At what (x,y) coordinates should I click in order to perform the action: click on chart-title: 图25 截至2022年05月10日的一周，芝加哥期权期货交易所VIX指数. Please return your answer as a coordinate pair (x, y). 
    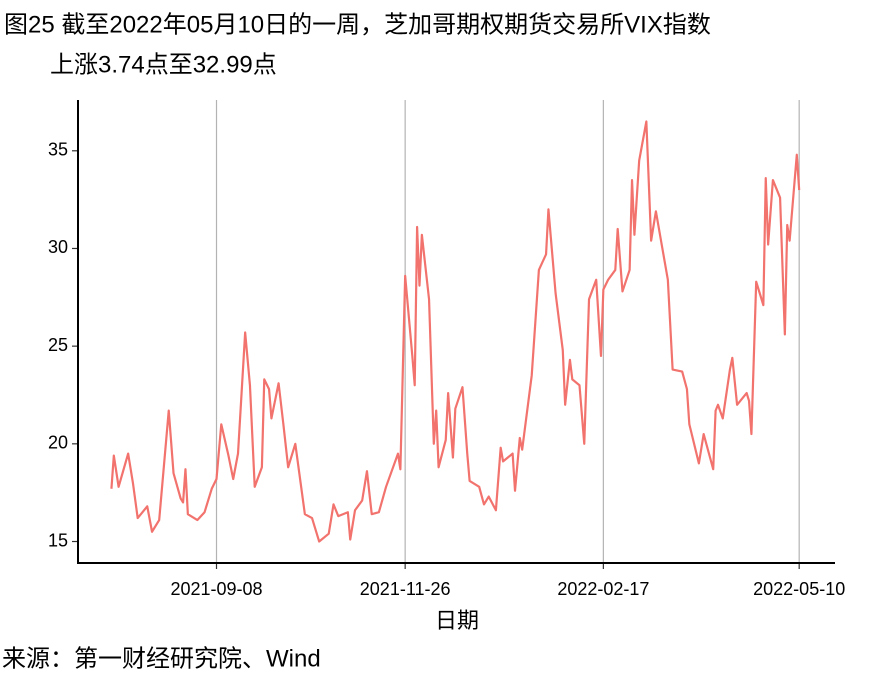
    Looking at the image, I should click on (357, 24).